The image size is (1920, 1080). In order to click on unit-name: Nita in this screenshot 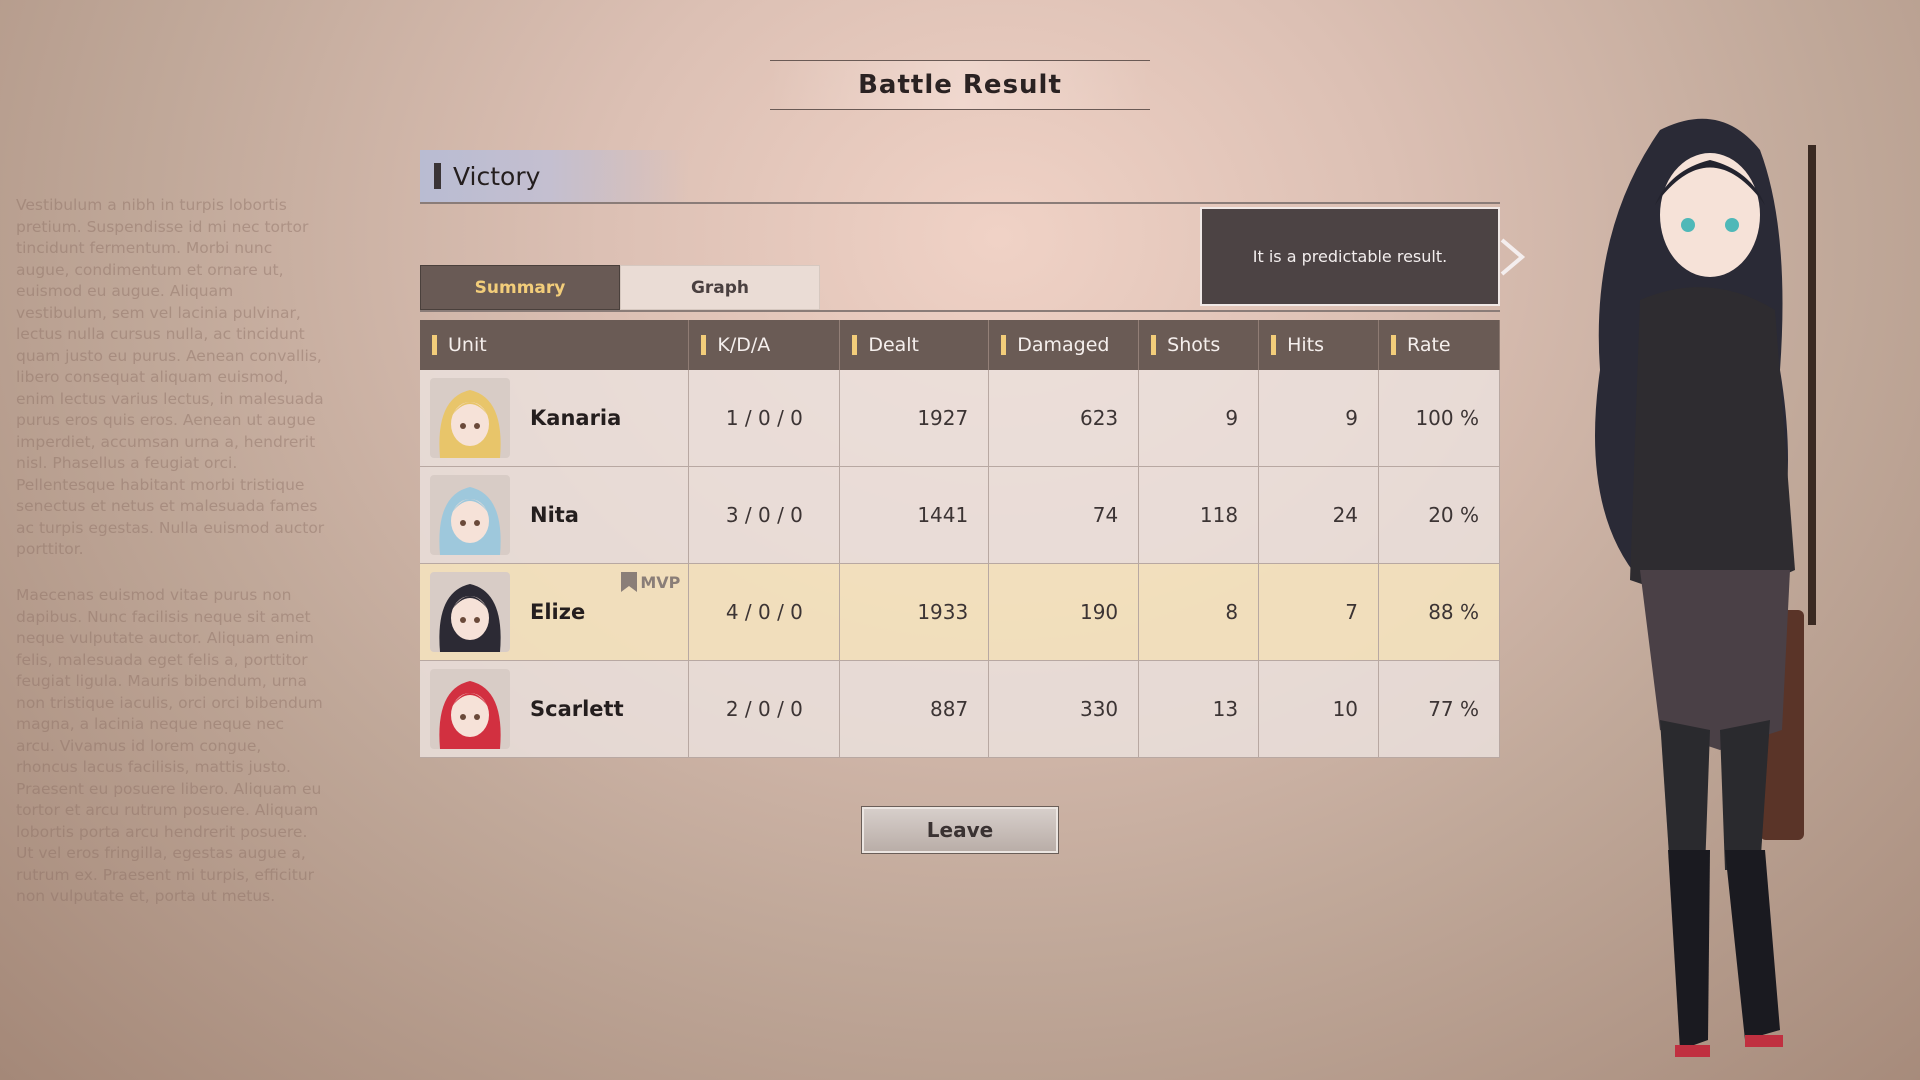, I will do `click(554, 515)`.